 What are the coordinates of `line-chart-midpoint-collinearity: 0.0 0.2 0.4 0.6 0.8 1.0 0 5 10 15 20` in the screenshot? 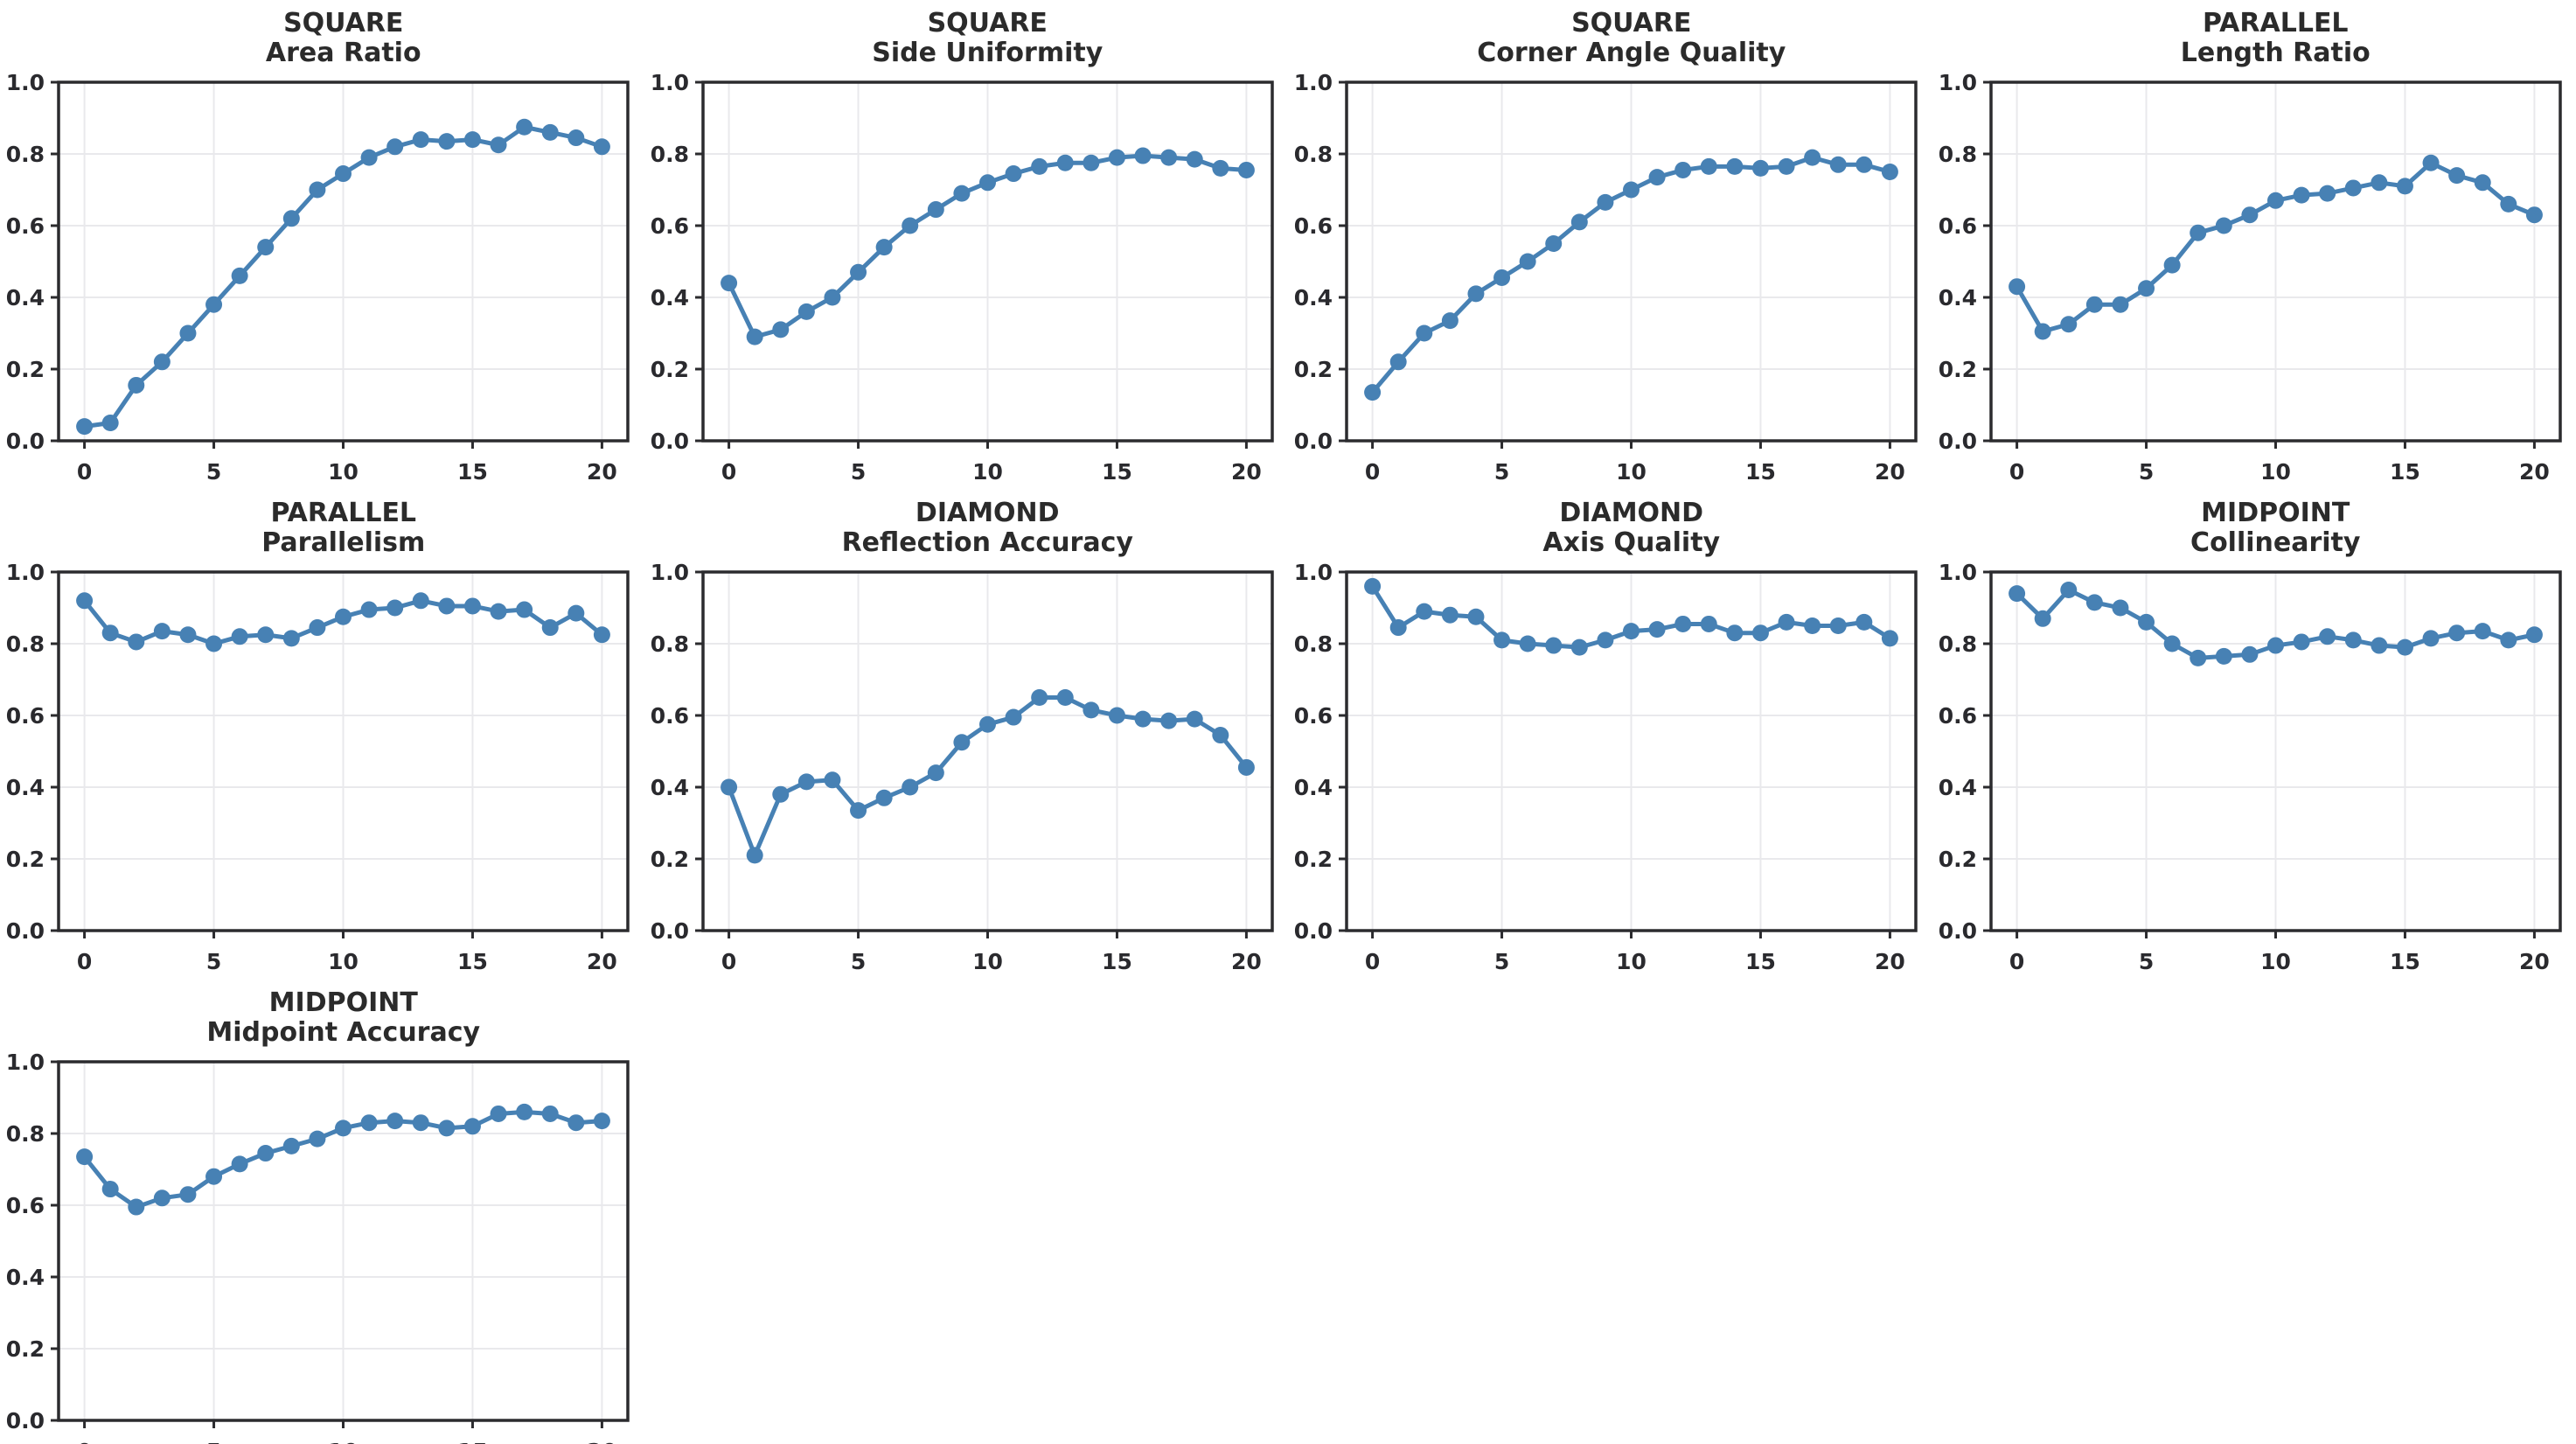 It's located at (2250, 767).